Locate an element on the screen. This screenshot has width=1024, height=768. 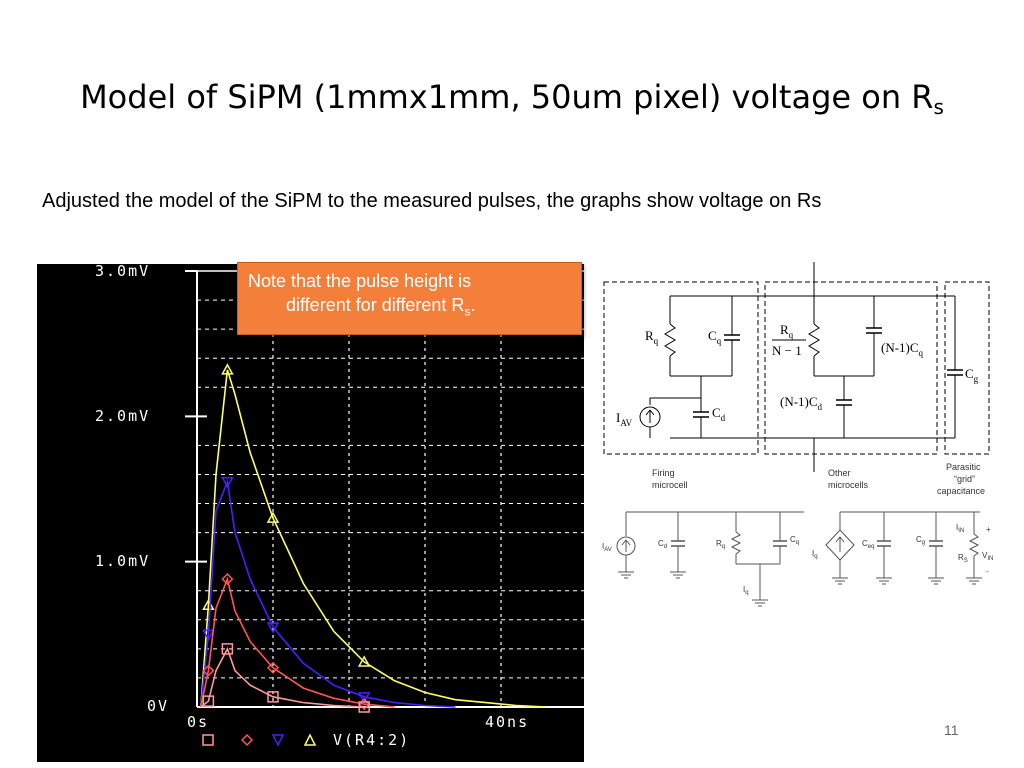
legend-triangle-down-marker is located at coordinates (278, 740).